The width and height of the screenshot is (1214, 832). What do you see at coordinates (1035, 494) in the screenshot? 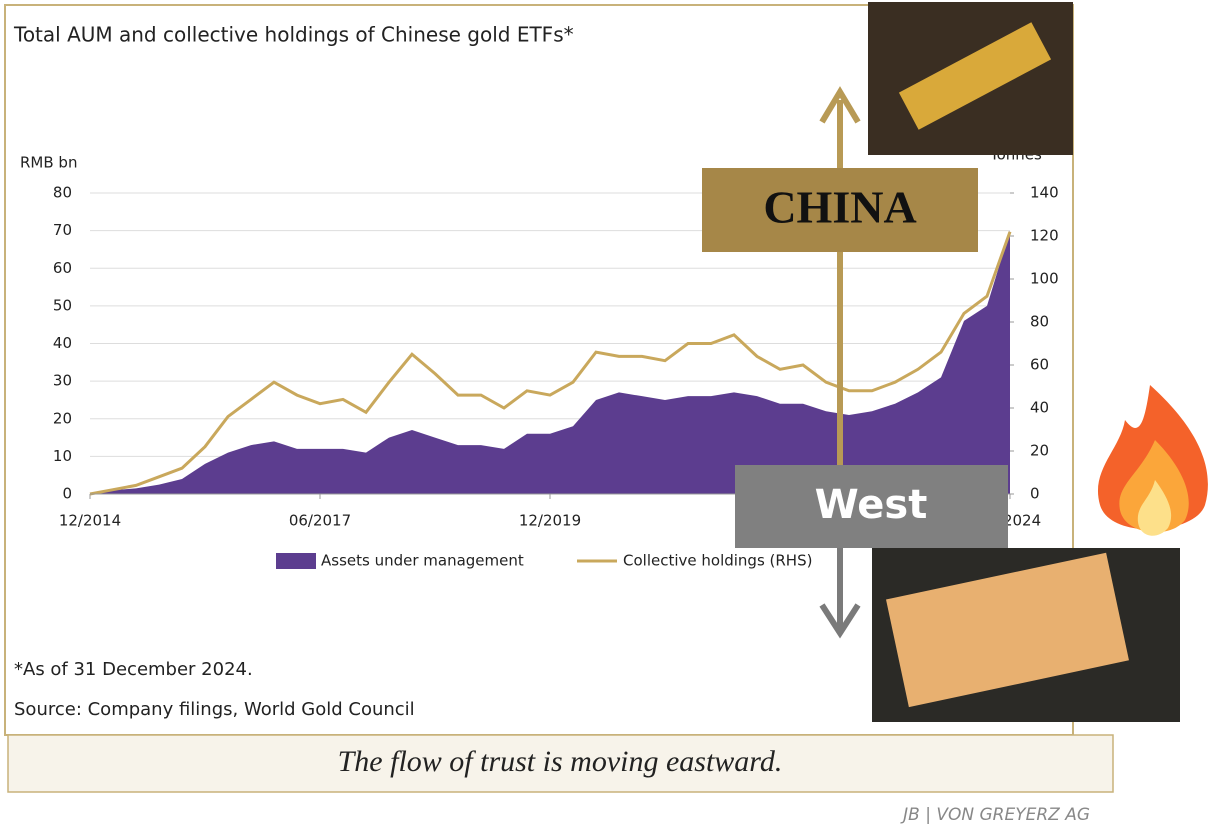
I see `y2-tick-label: 0` at bounding box center [1035, 494].